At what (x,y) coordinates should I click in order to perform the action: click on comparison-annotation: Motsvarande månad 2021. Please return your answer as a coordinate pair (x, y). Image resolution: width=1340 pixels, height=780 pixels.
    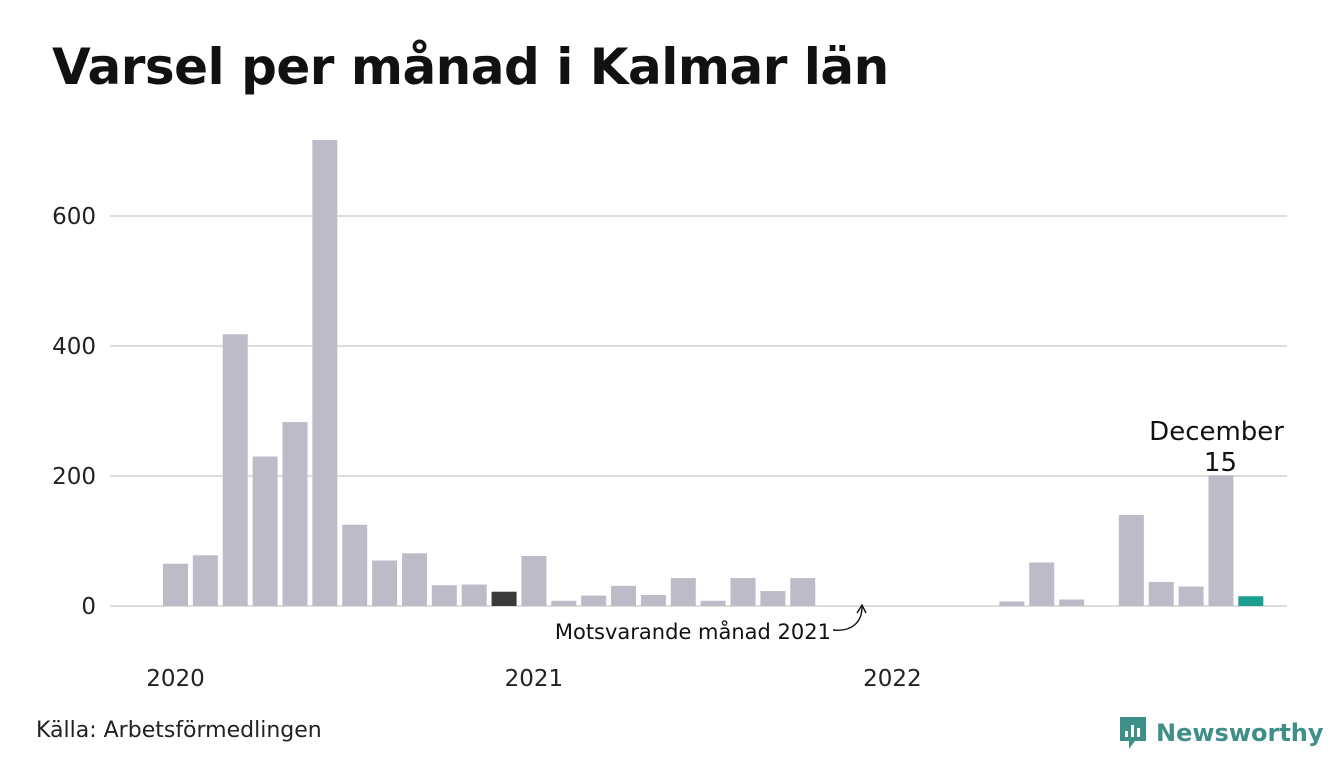
    Looking at the image, I should click on (693, 631).